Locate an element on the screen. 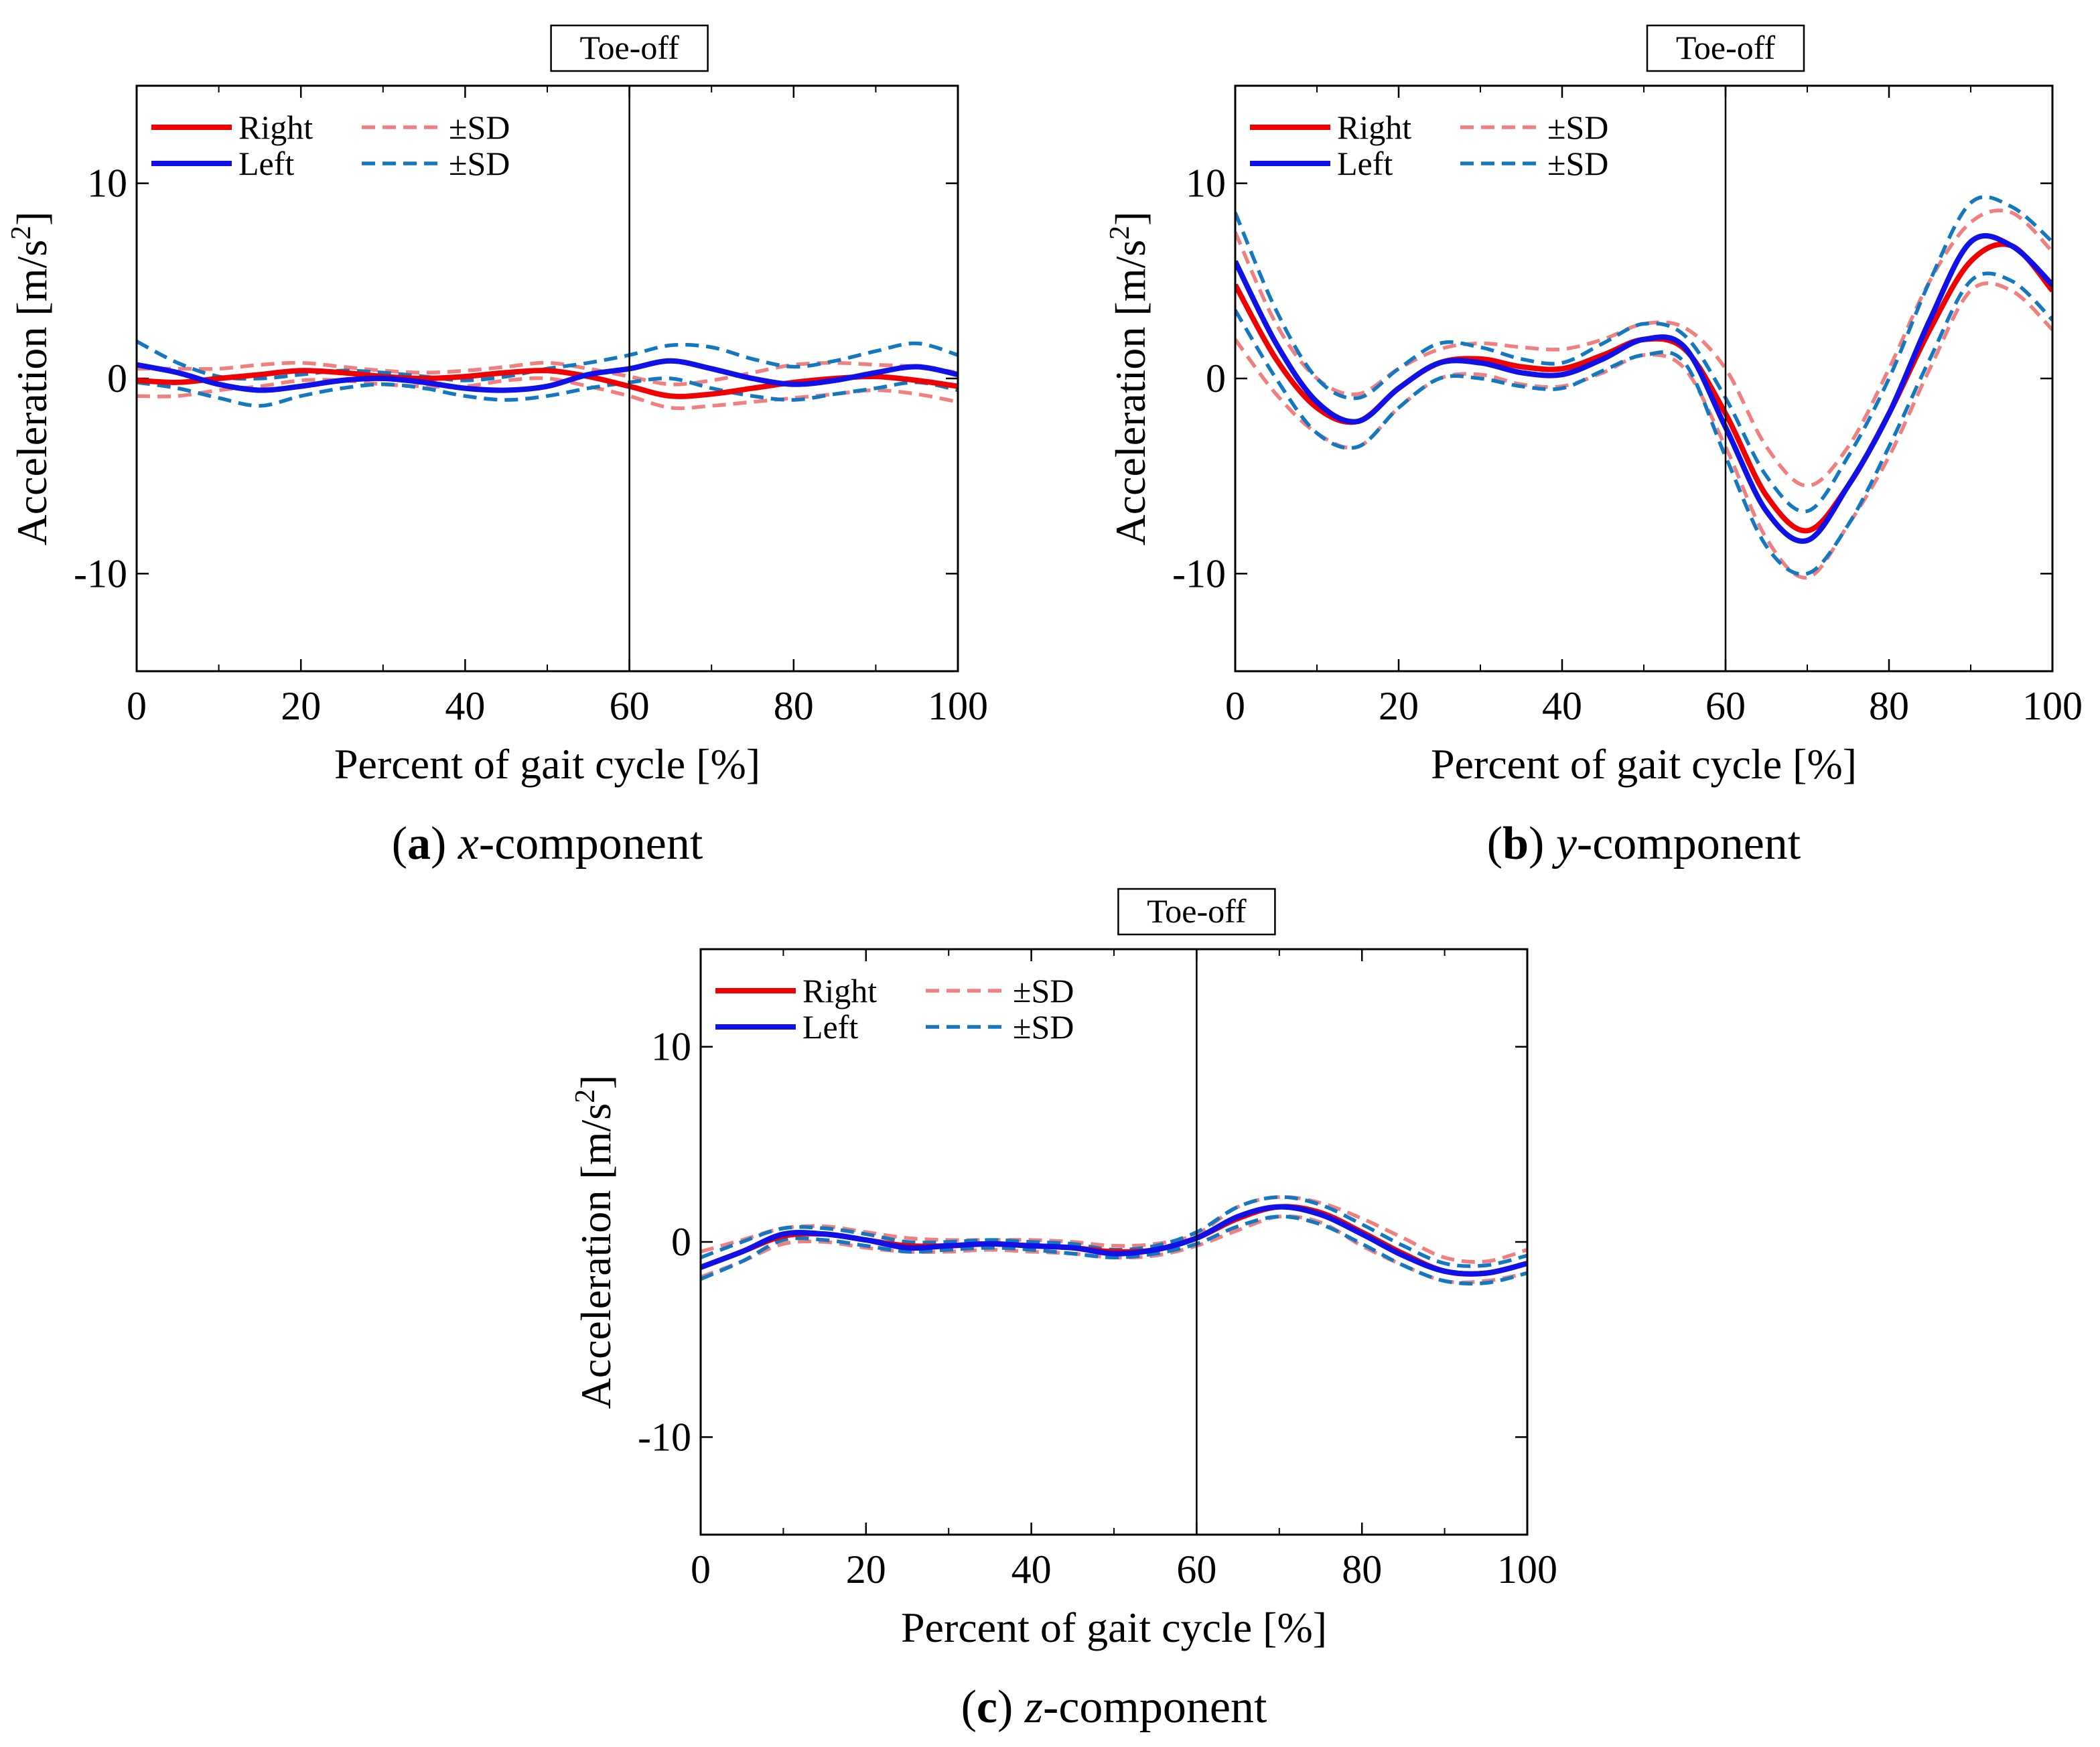 Image resolution: width=2100 pixels, height=1747 pixels. series-line-right is located at coordinates (1643, 387).